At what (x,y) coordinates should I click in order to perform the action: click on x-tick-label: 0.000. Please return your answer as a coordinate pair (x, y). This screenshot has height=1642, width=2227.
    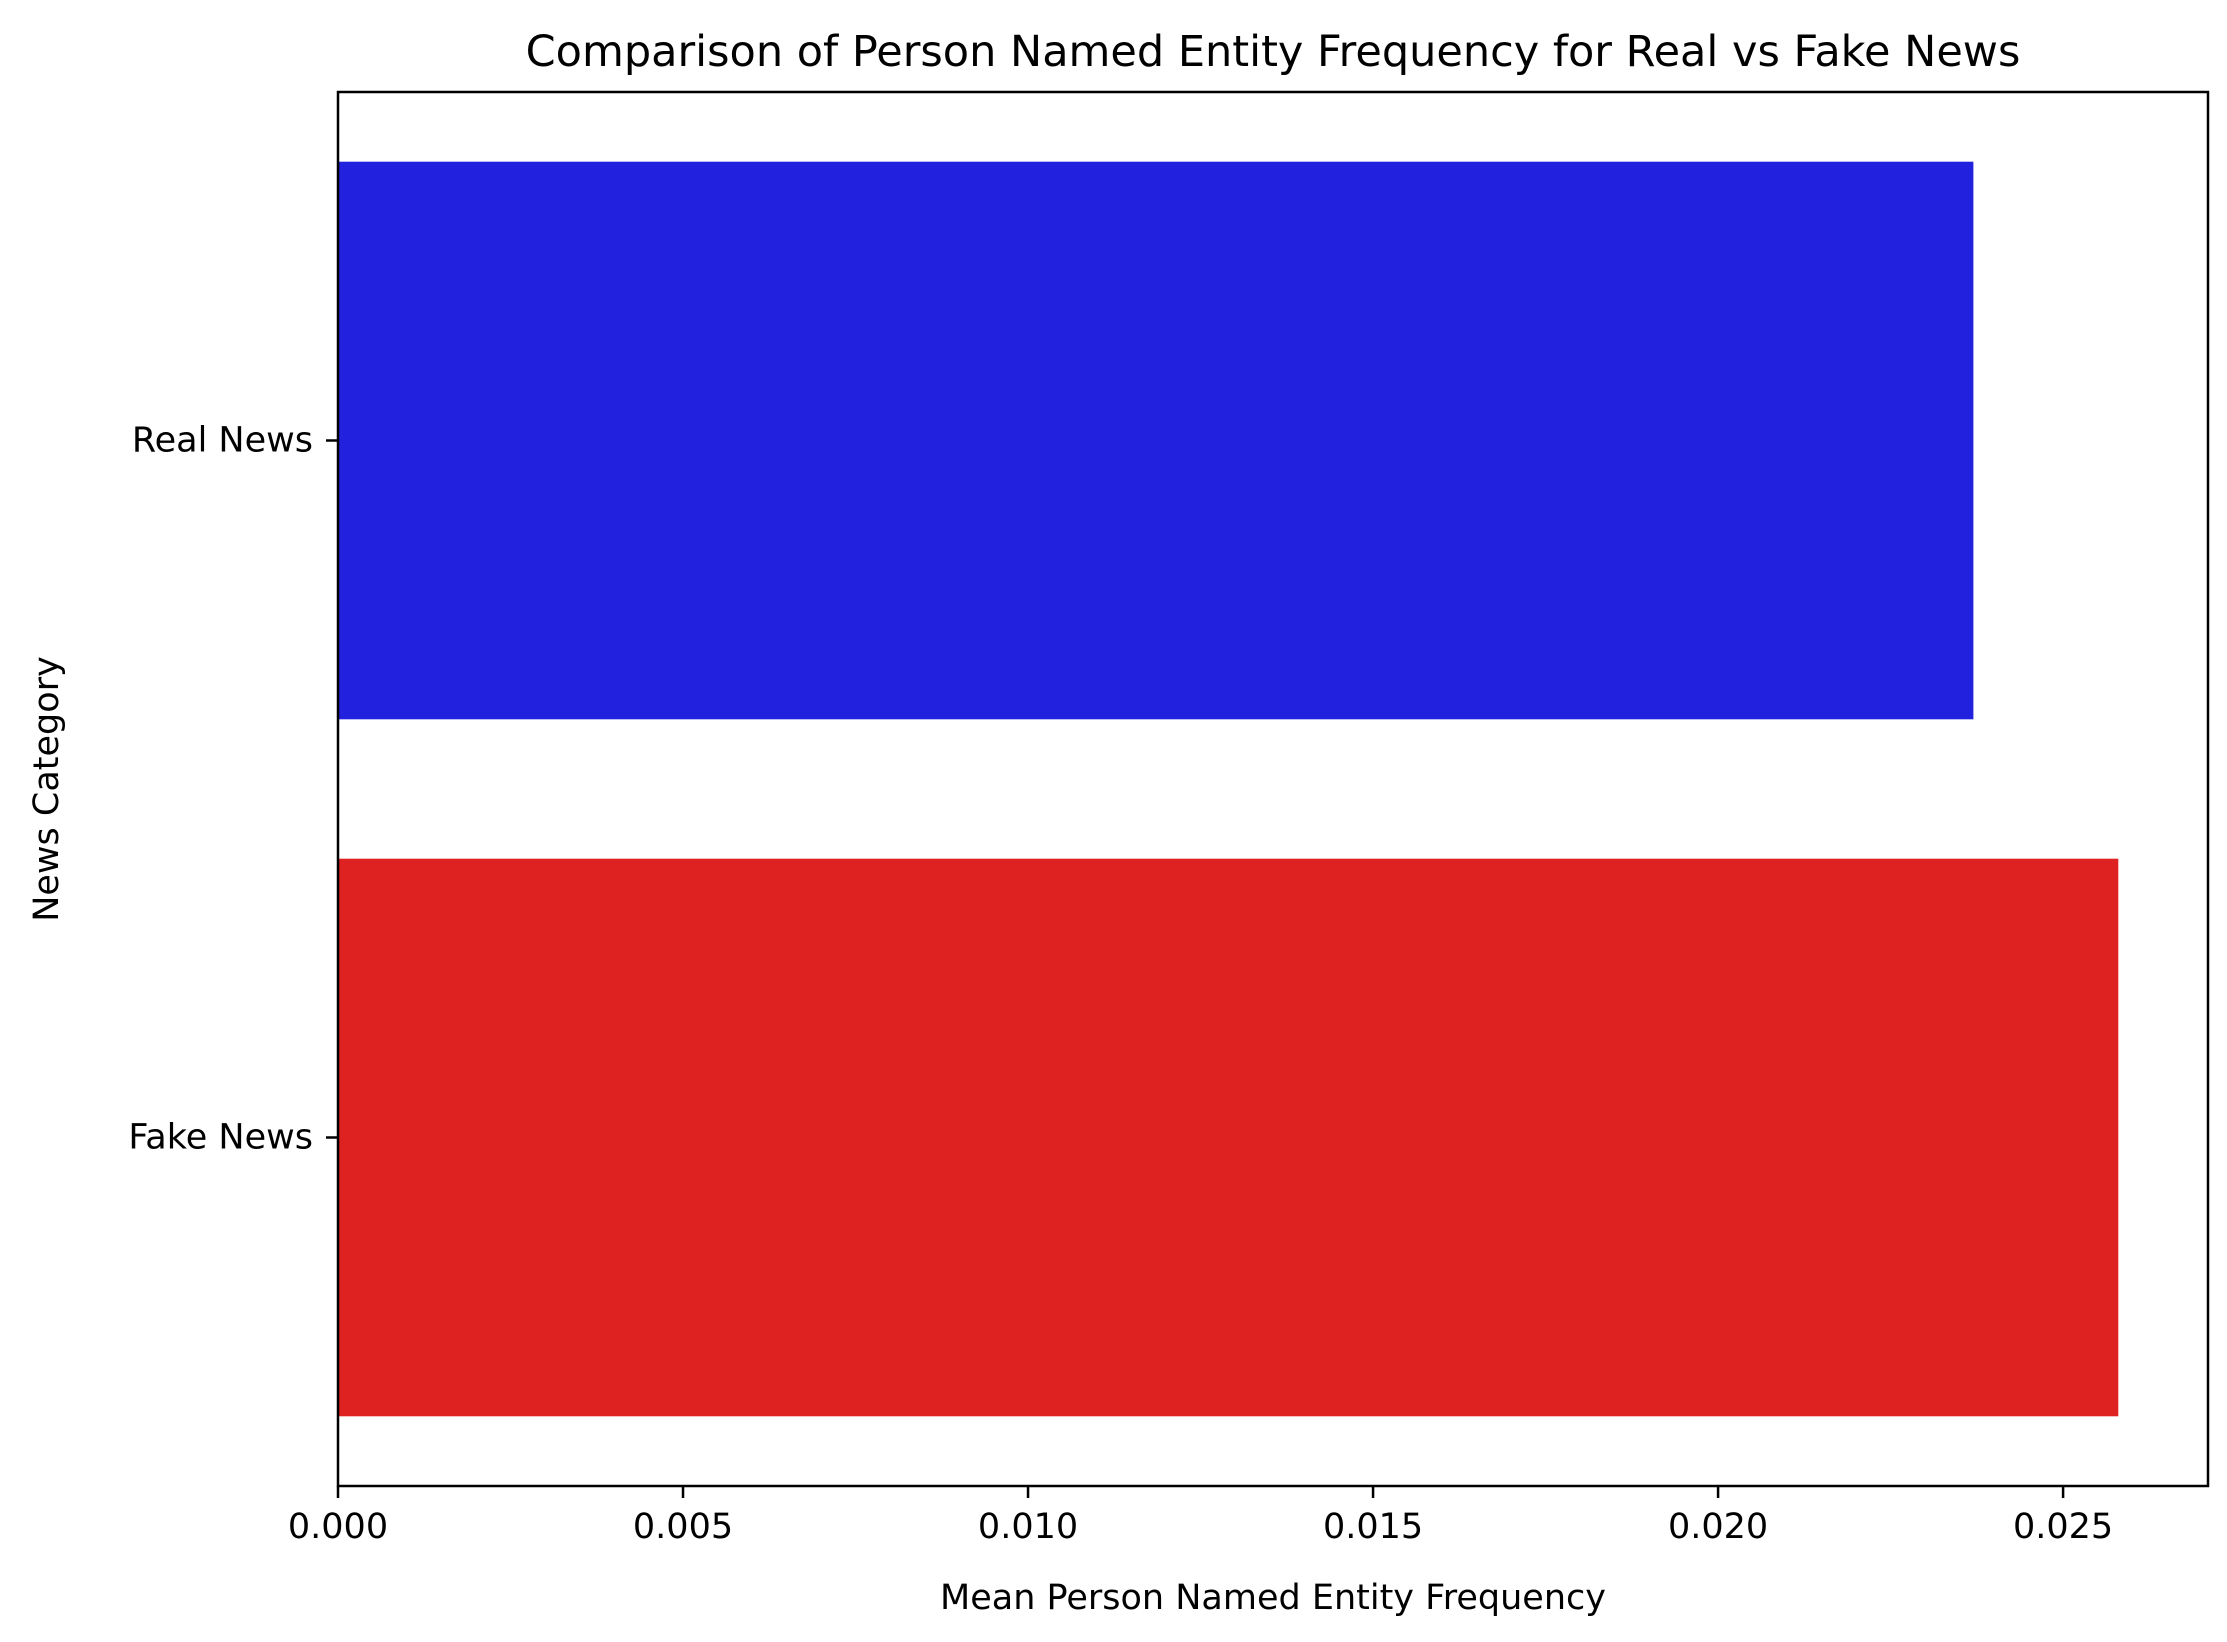
    Looking at the image, I should click on (338, 1527).